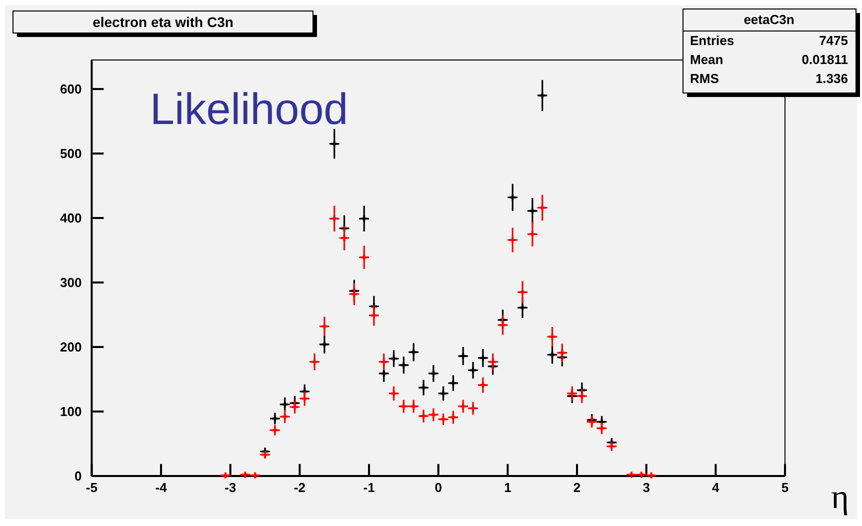 The width and height of the screenshot is (862, 526). What do you see at coordinates (249, 109) in the screenshot?
I see `annotation: Likelihood` at bounding box center [249, 109].